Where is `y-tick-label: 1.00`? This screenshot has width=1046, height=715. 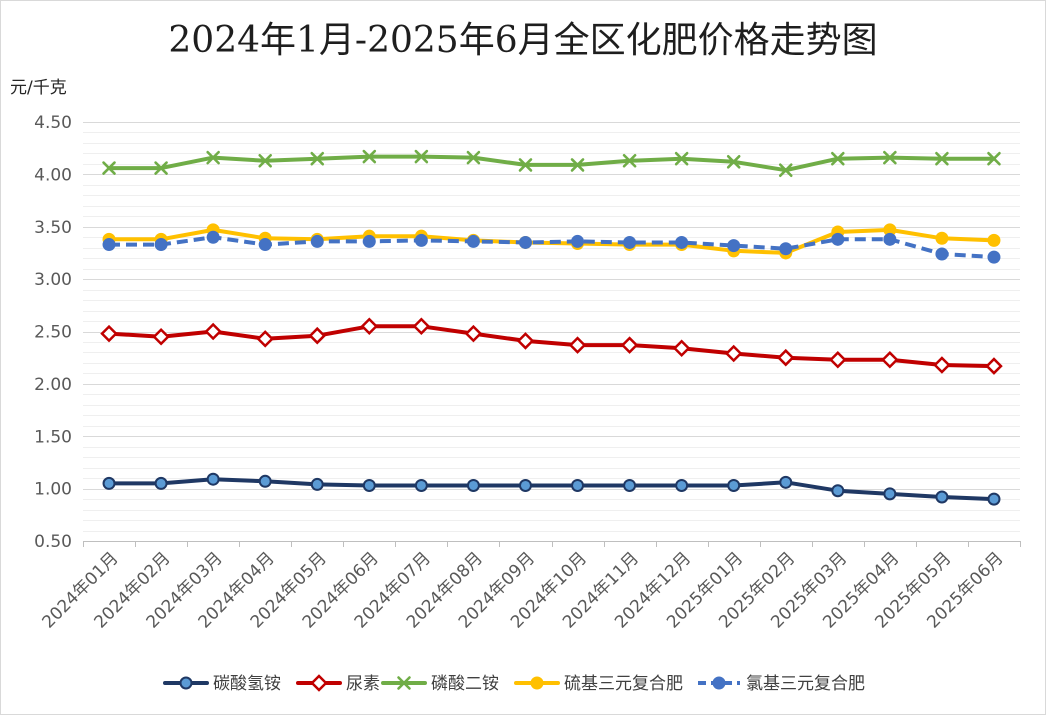 y-tick-label: 1.00 is located at coordinates (53, 490).